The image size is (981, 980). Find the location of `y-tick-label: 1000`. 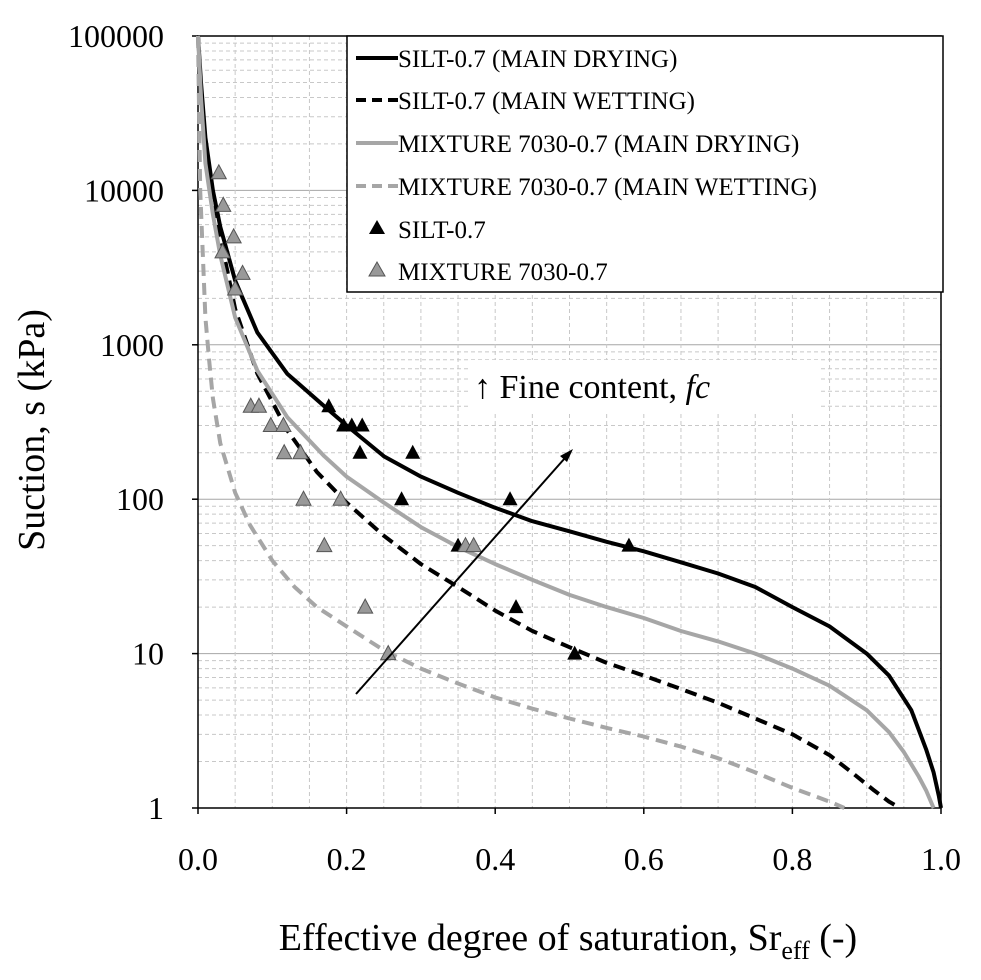

y-tick-label: 1000 is located at coordinates (132, 345).